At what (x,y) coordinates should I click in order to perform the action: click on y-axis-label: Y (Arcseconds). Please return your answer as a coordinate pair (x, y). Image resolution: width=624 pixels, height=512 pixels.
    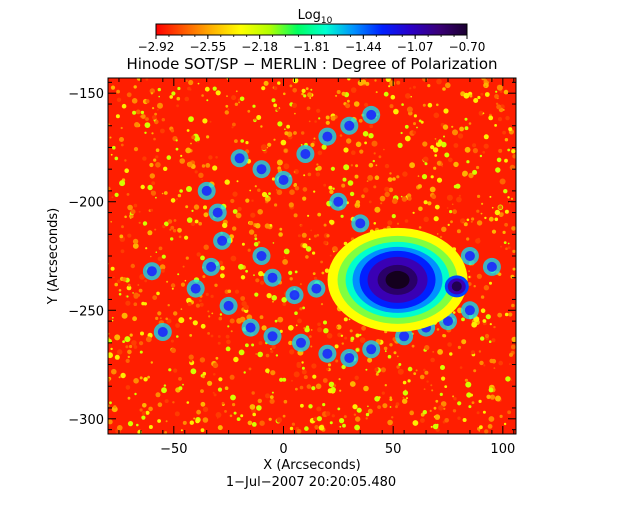
    Looking at the image, I should click on (53, 256).